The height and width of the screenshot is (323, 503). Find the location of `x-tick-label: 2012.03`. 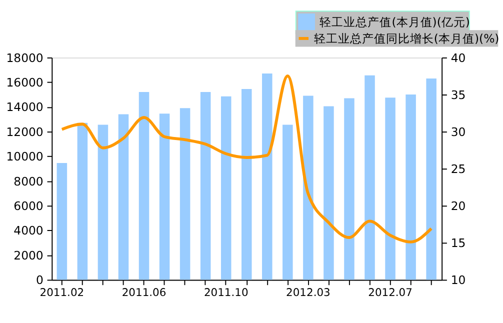

x-tick-label: 2012.03 is located at coordinates (308, 292).